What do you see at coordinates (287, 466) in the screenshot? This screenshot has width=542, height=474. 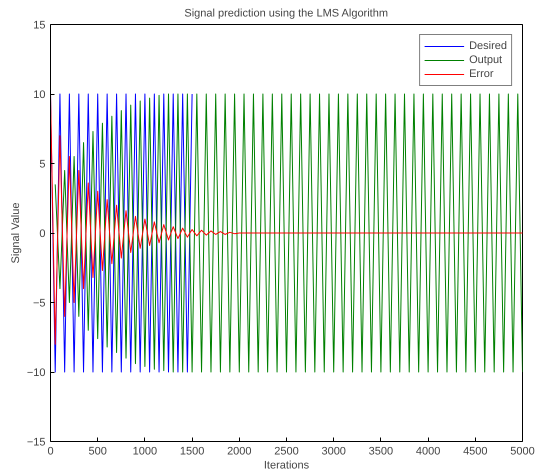 I see `x-axis-title: Iterations` at bounding box center [287, 466].